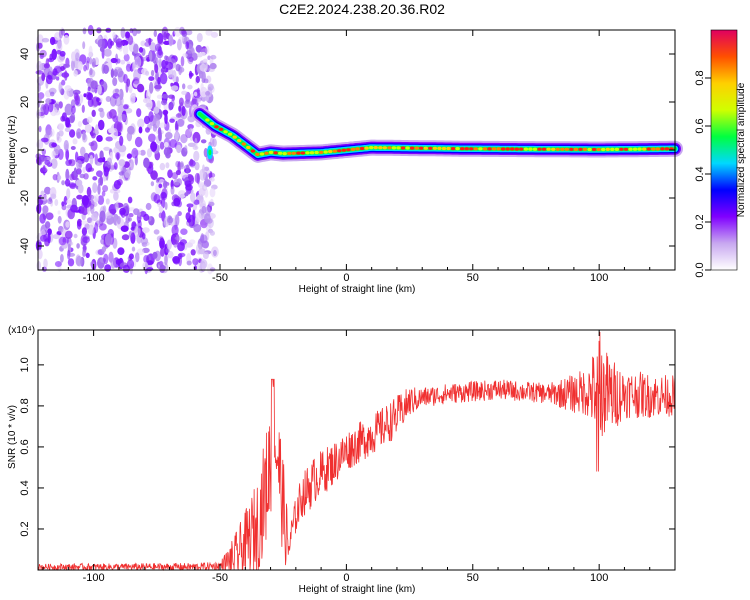 This screenshot has width=750, height=600. Describe the element at coordinates (357, 289) in the screenshot. I see `spectrogram-x-label: Height of straight line (km)` at that location.